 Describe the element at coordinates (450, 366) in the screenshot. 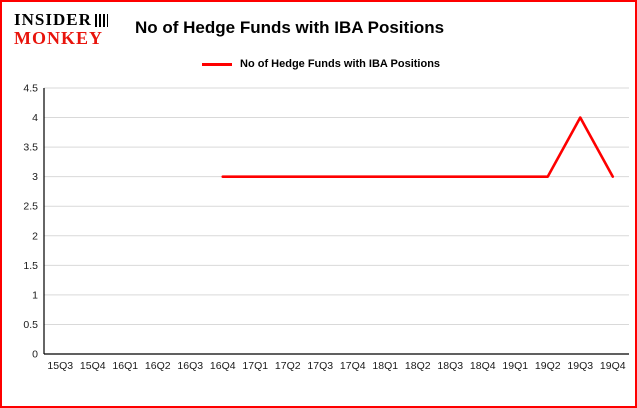

I see `x-tick-label: 18Q3` at that location.